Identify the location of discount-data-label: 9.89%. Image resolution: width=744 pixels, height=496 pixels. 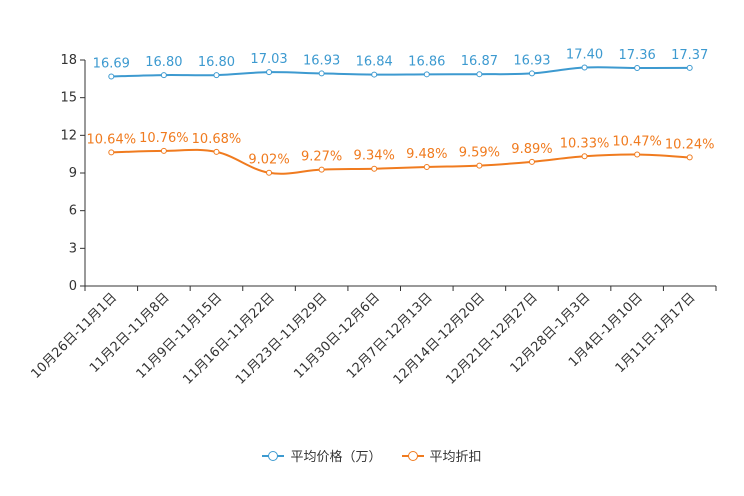
(531, 149).